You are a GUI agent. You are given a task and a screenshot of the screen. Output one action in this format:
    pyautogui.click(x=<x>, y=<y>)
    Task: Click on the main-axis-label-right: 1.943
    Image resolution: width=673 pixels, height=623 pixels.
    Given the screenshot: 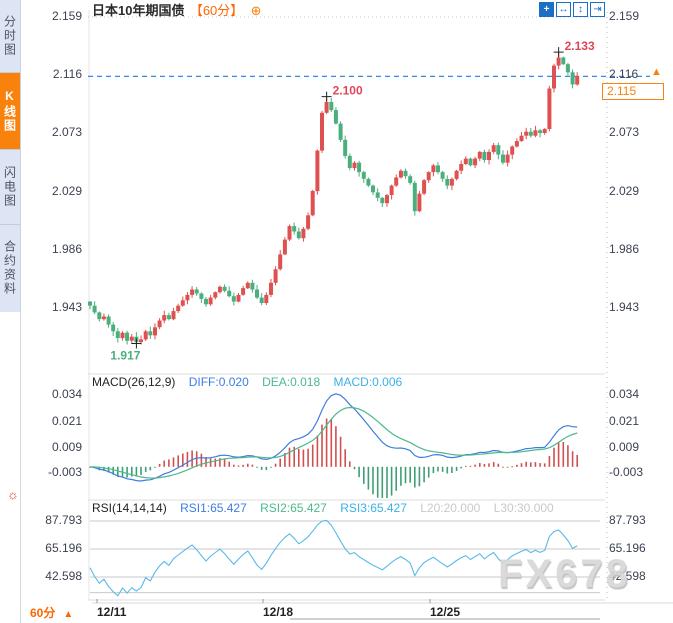 What is the action you would take?
    pyautogui.click(x=624, y=307)
    